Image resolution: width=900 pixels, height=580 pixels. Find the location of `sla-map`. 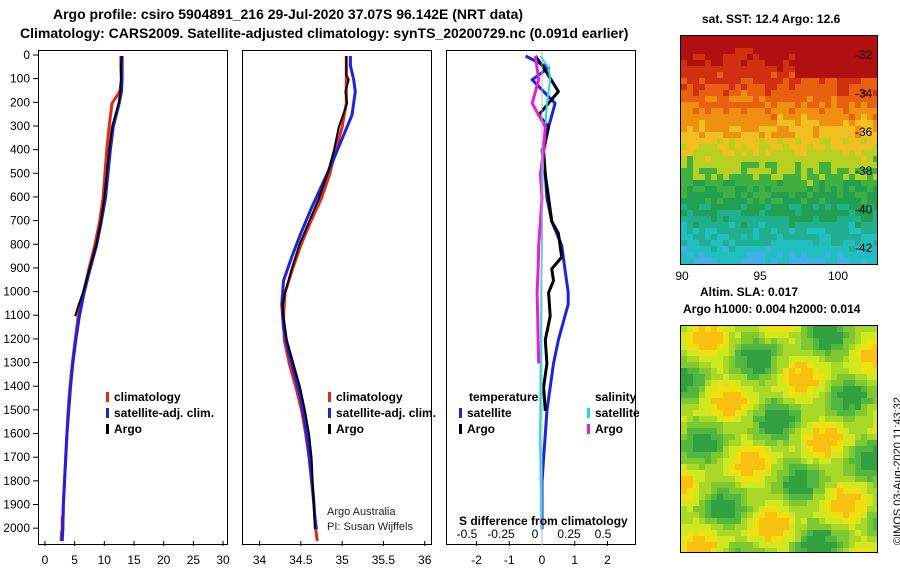

sla-map is located at coordinates (779, 439).